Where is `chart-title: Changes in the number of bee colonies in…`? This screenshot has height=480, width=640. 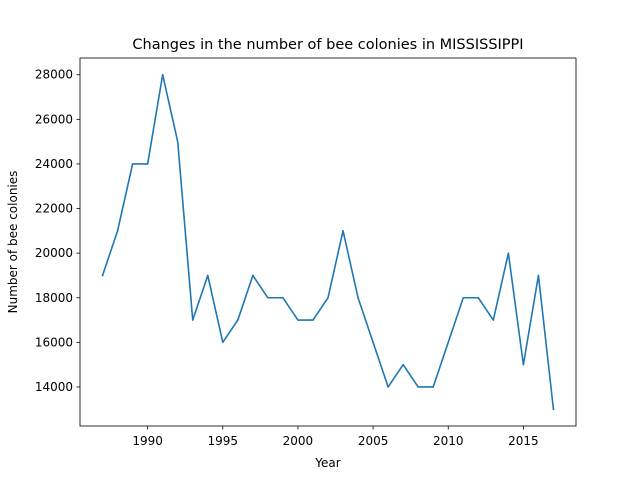
chart-title: Changes in the number of bee colonies in… is located at coordinates (327, 45).